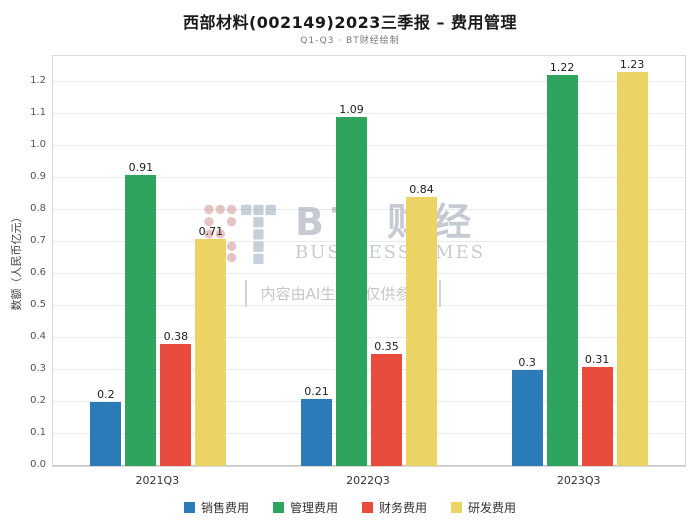 The width and height of the screenshot is (700, 524). Describe the element at coordinates (562, 68) in the screenshot. I see `bar-value-label: 1.22` at that location.